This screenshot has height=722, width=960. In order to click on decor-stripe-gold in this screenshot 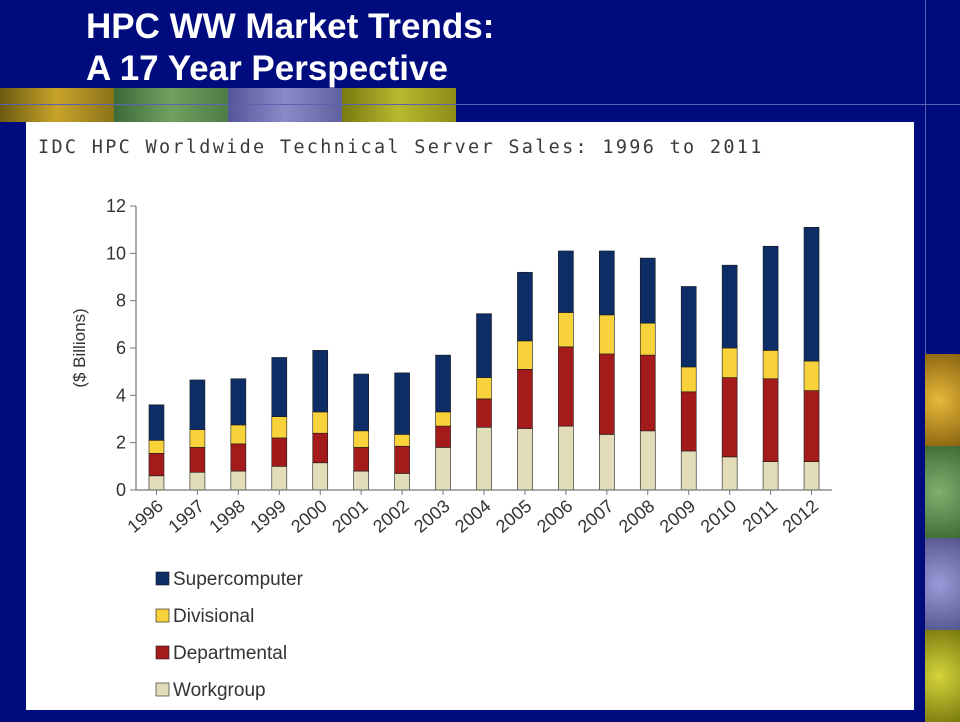, I will do `click(57, 105)`.